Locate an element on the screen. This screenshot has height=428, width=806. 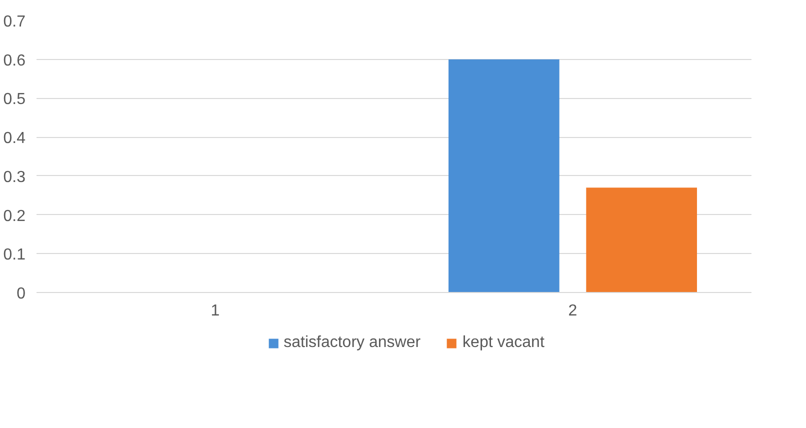
y-tick-label: 0.1 is located at coordinates (14, 255).